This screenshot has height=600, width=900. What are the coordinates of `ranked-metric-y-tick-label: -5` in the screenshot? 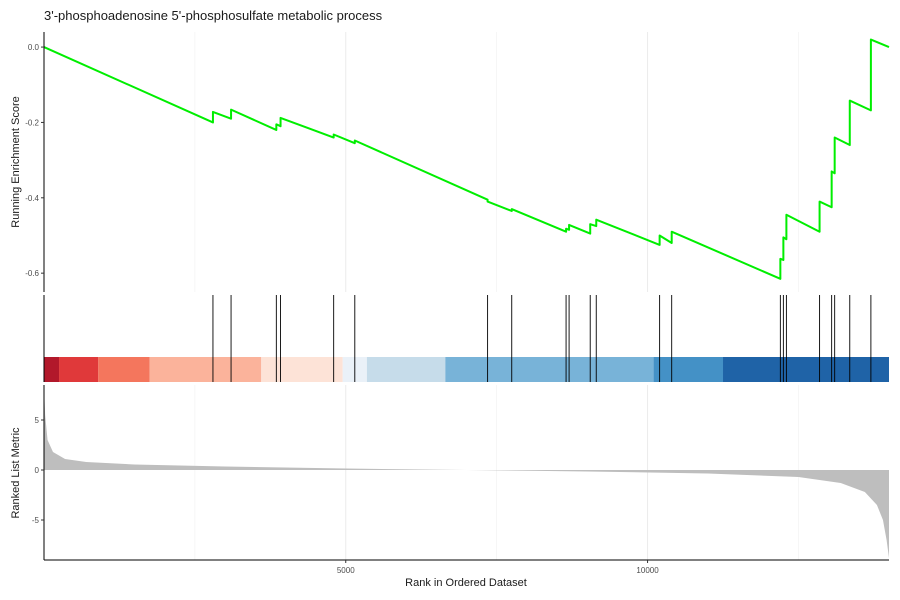 It's located at (36, 520).